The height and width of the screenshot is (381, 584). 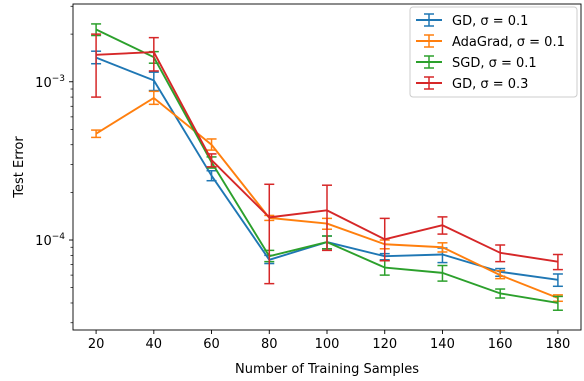 I want to click on x-axis-label: Number of Training Samples, so click(x=327, y=369).